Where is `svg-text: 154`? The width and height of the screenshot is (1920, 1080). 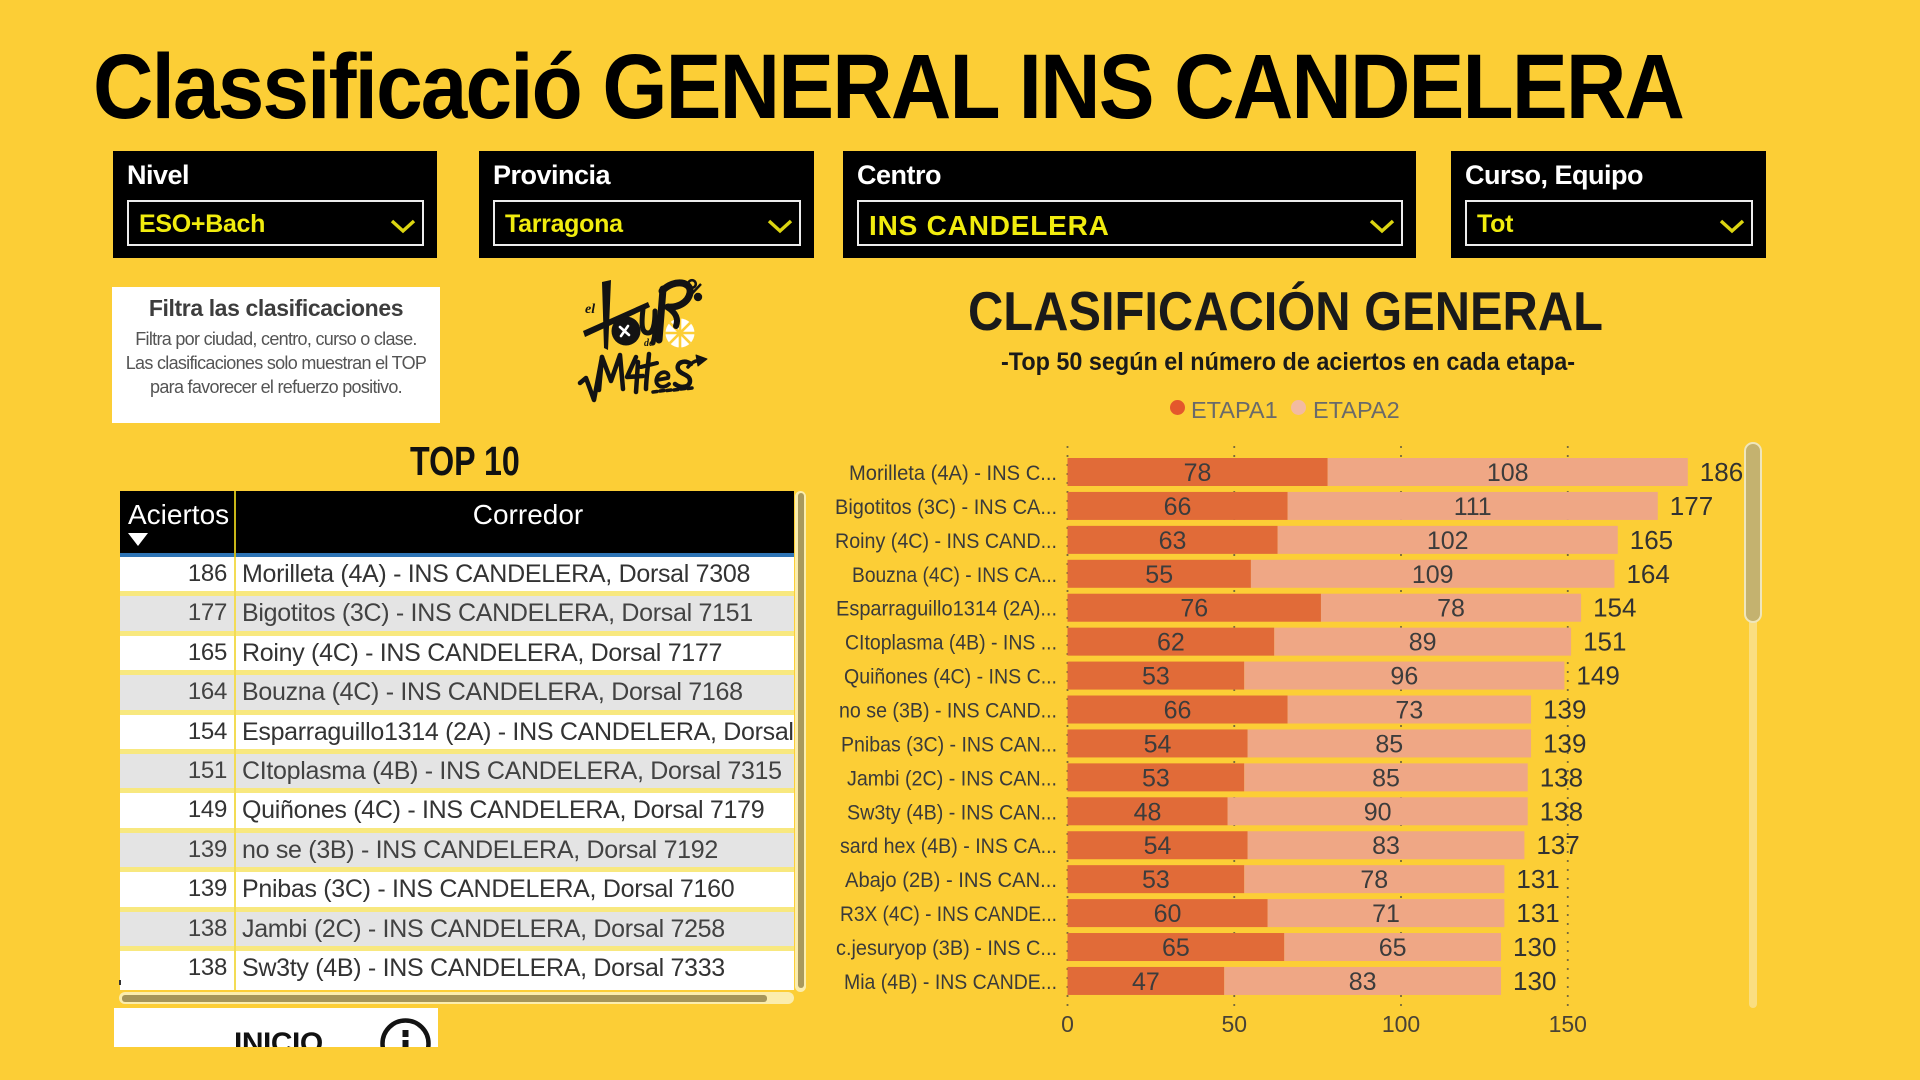 svg-text: 154 is located at coordinates (1614, 608).